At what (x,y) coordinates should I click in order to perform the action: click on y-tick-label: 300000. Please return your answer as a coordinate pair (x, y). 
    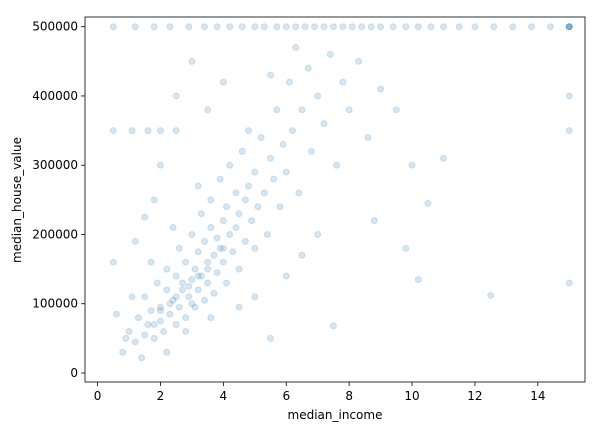
    Looking at the image, I should click on (55, 165).